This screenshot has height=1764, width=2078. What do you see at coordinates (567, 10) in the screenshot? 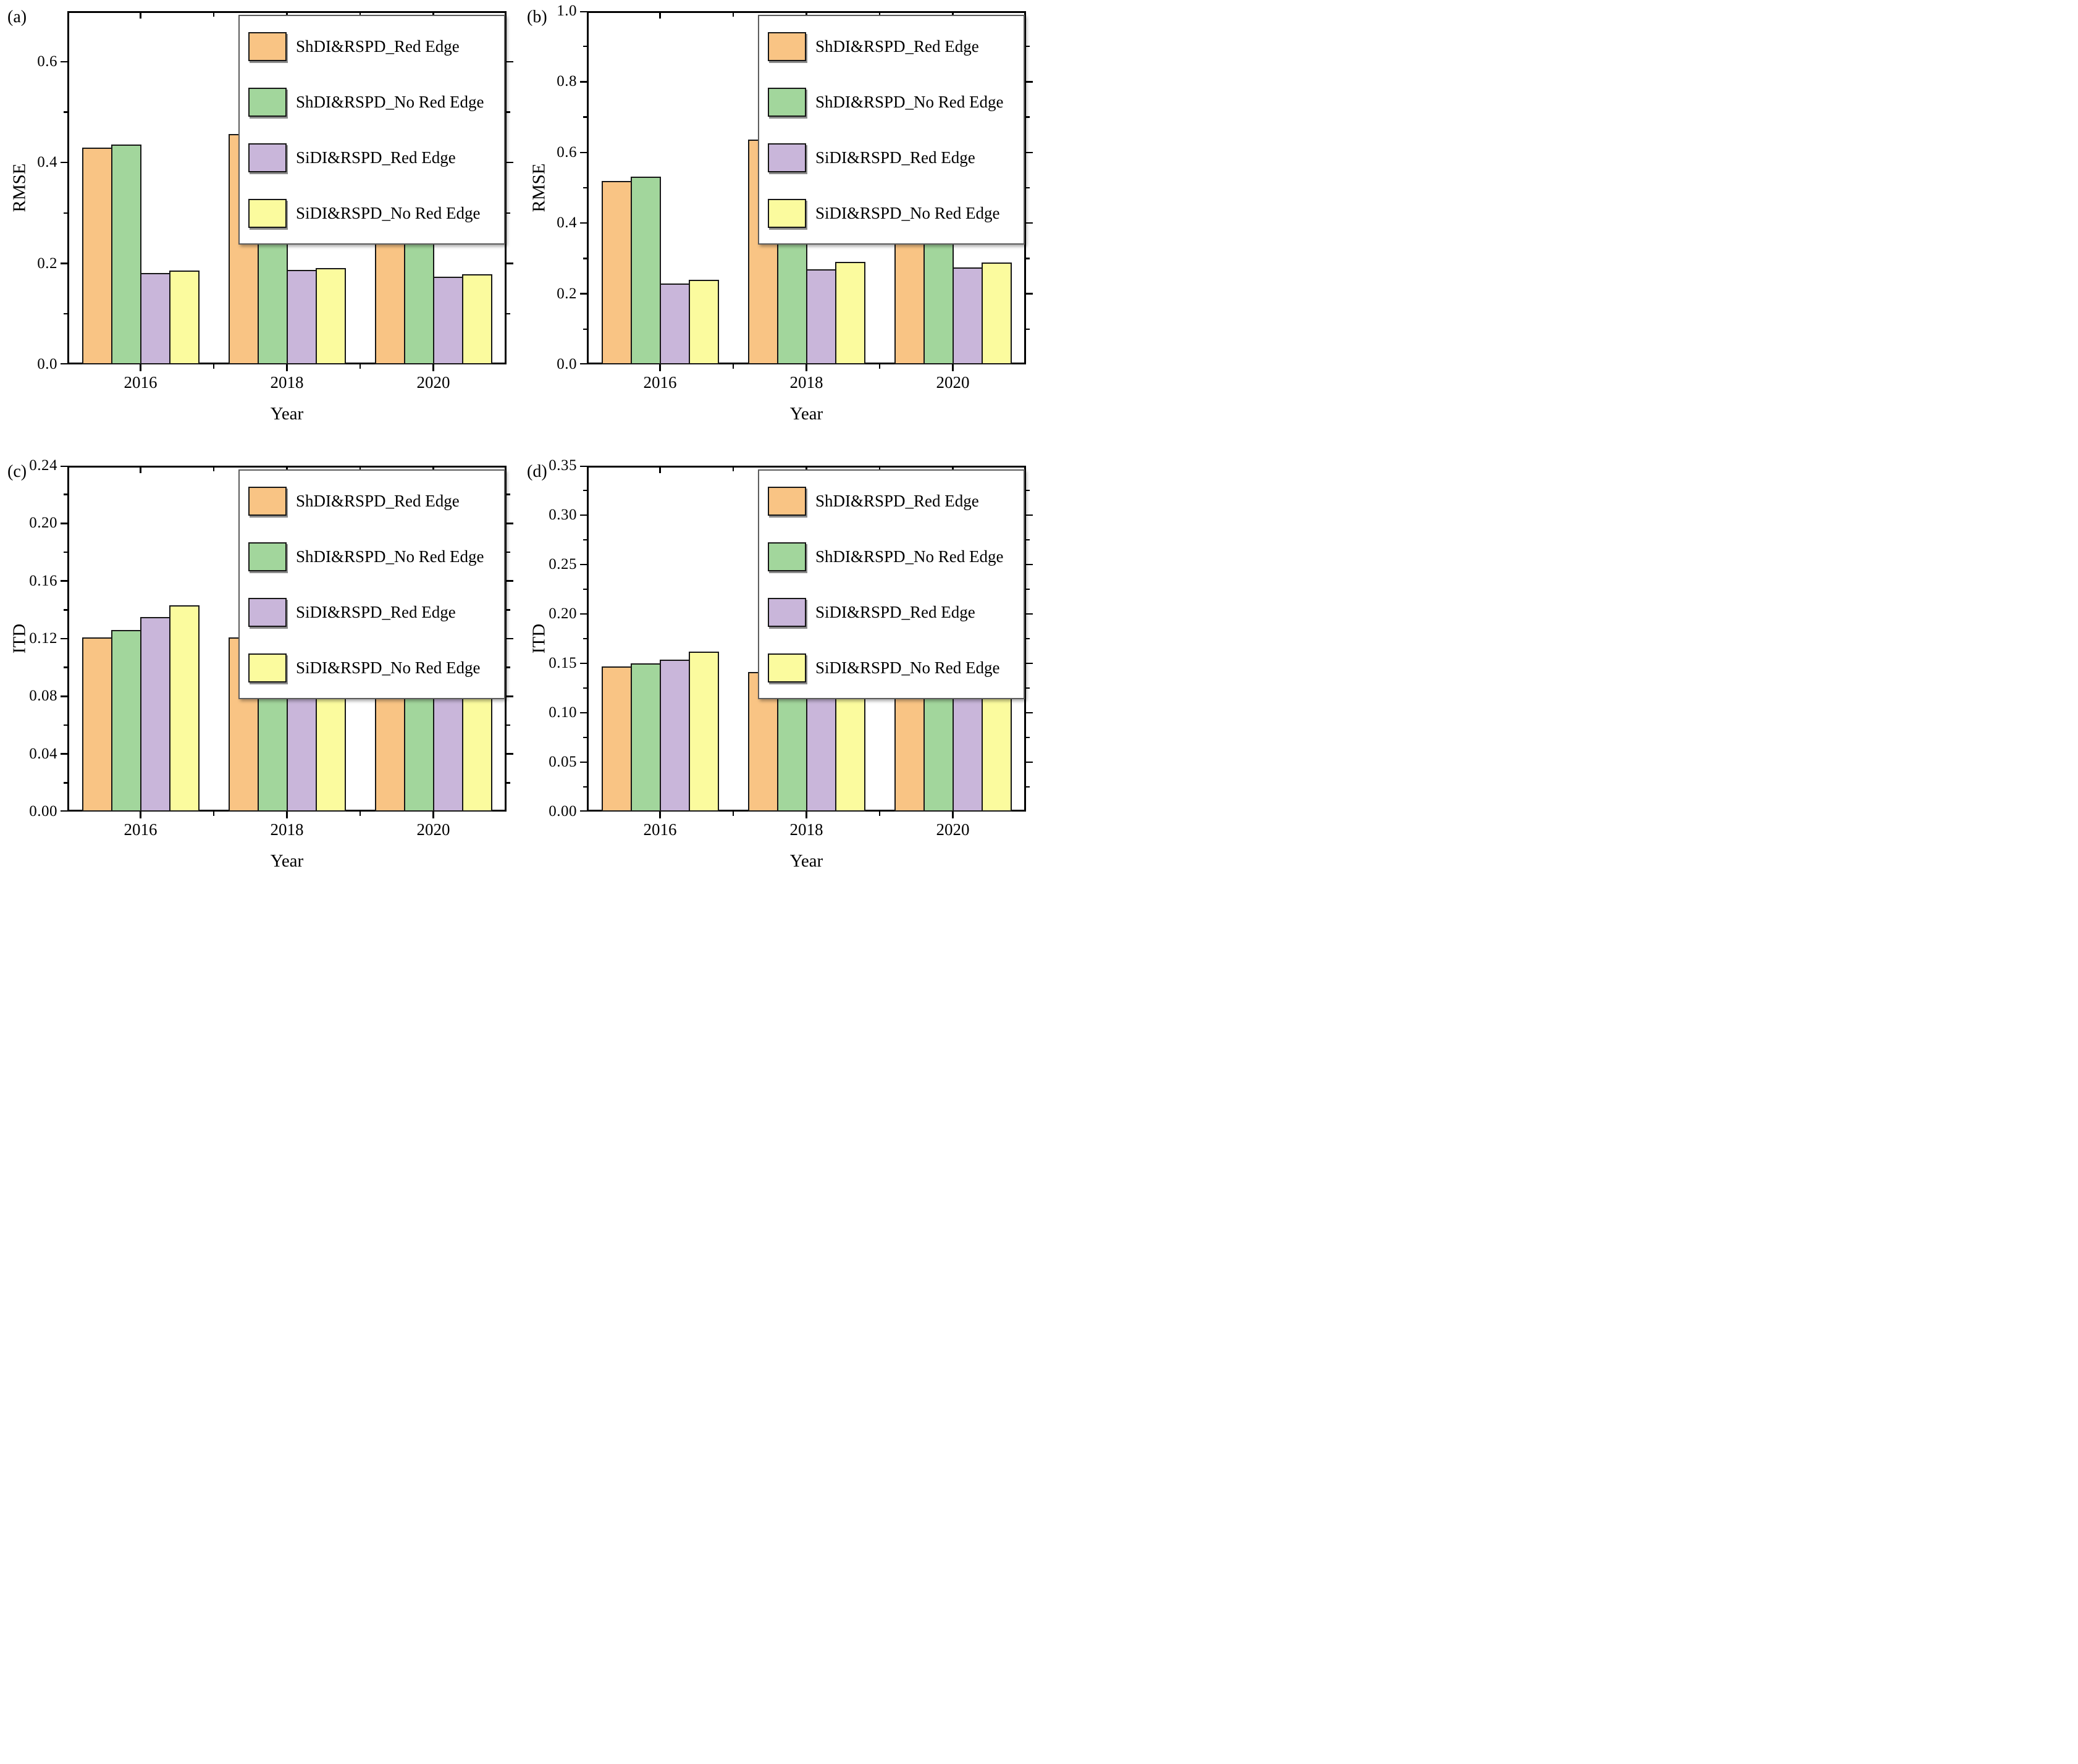
I see `y-tick-label: 1.0` at bounding box center [567, 10].